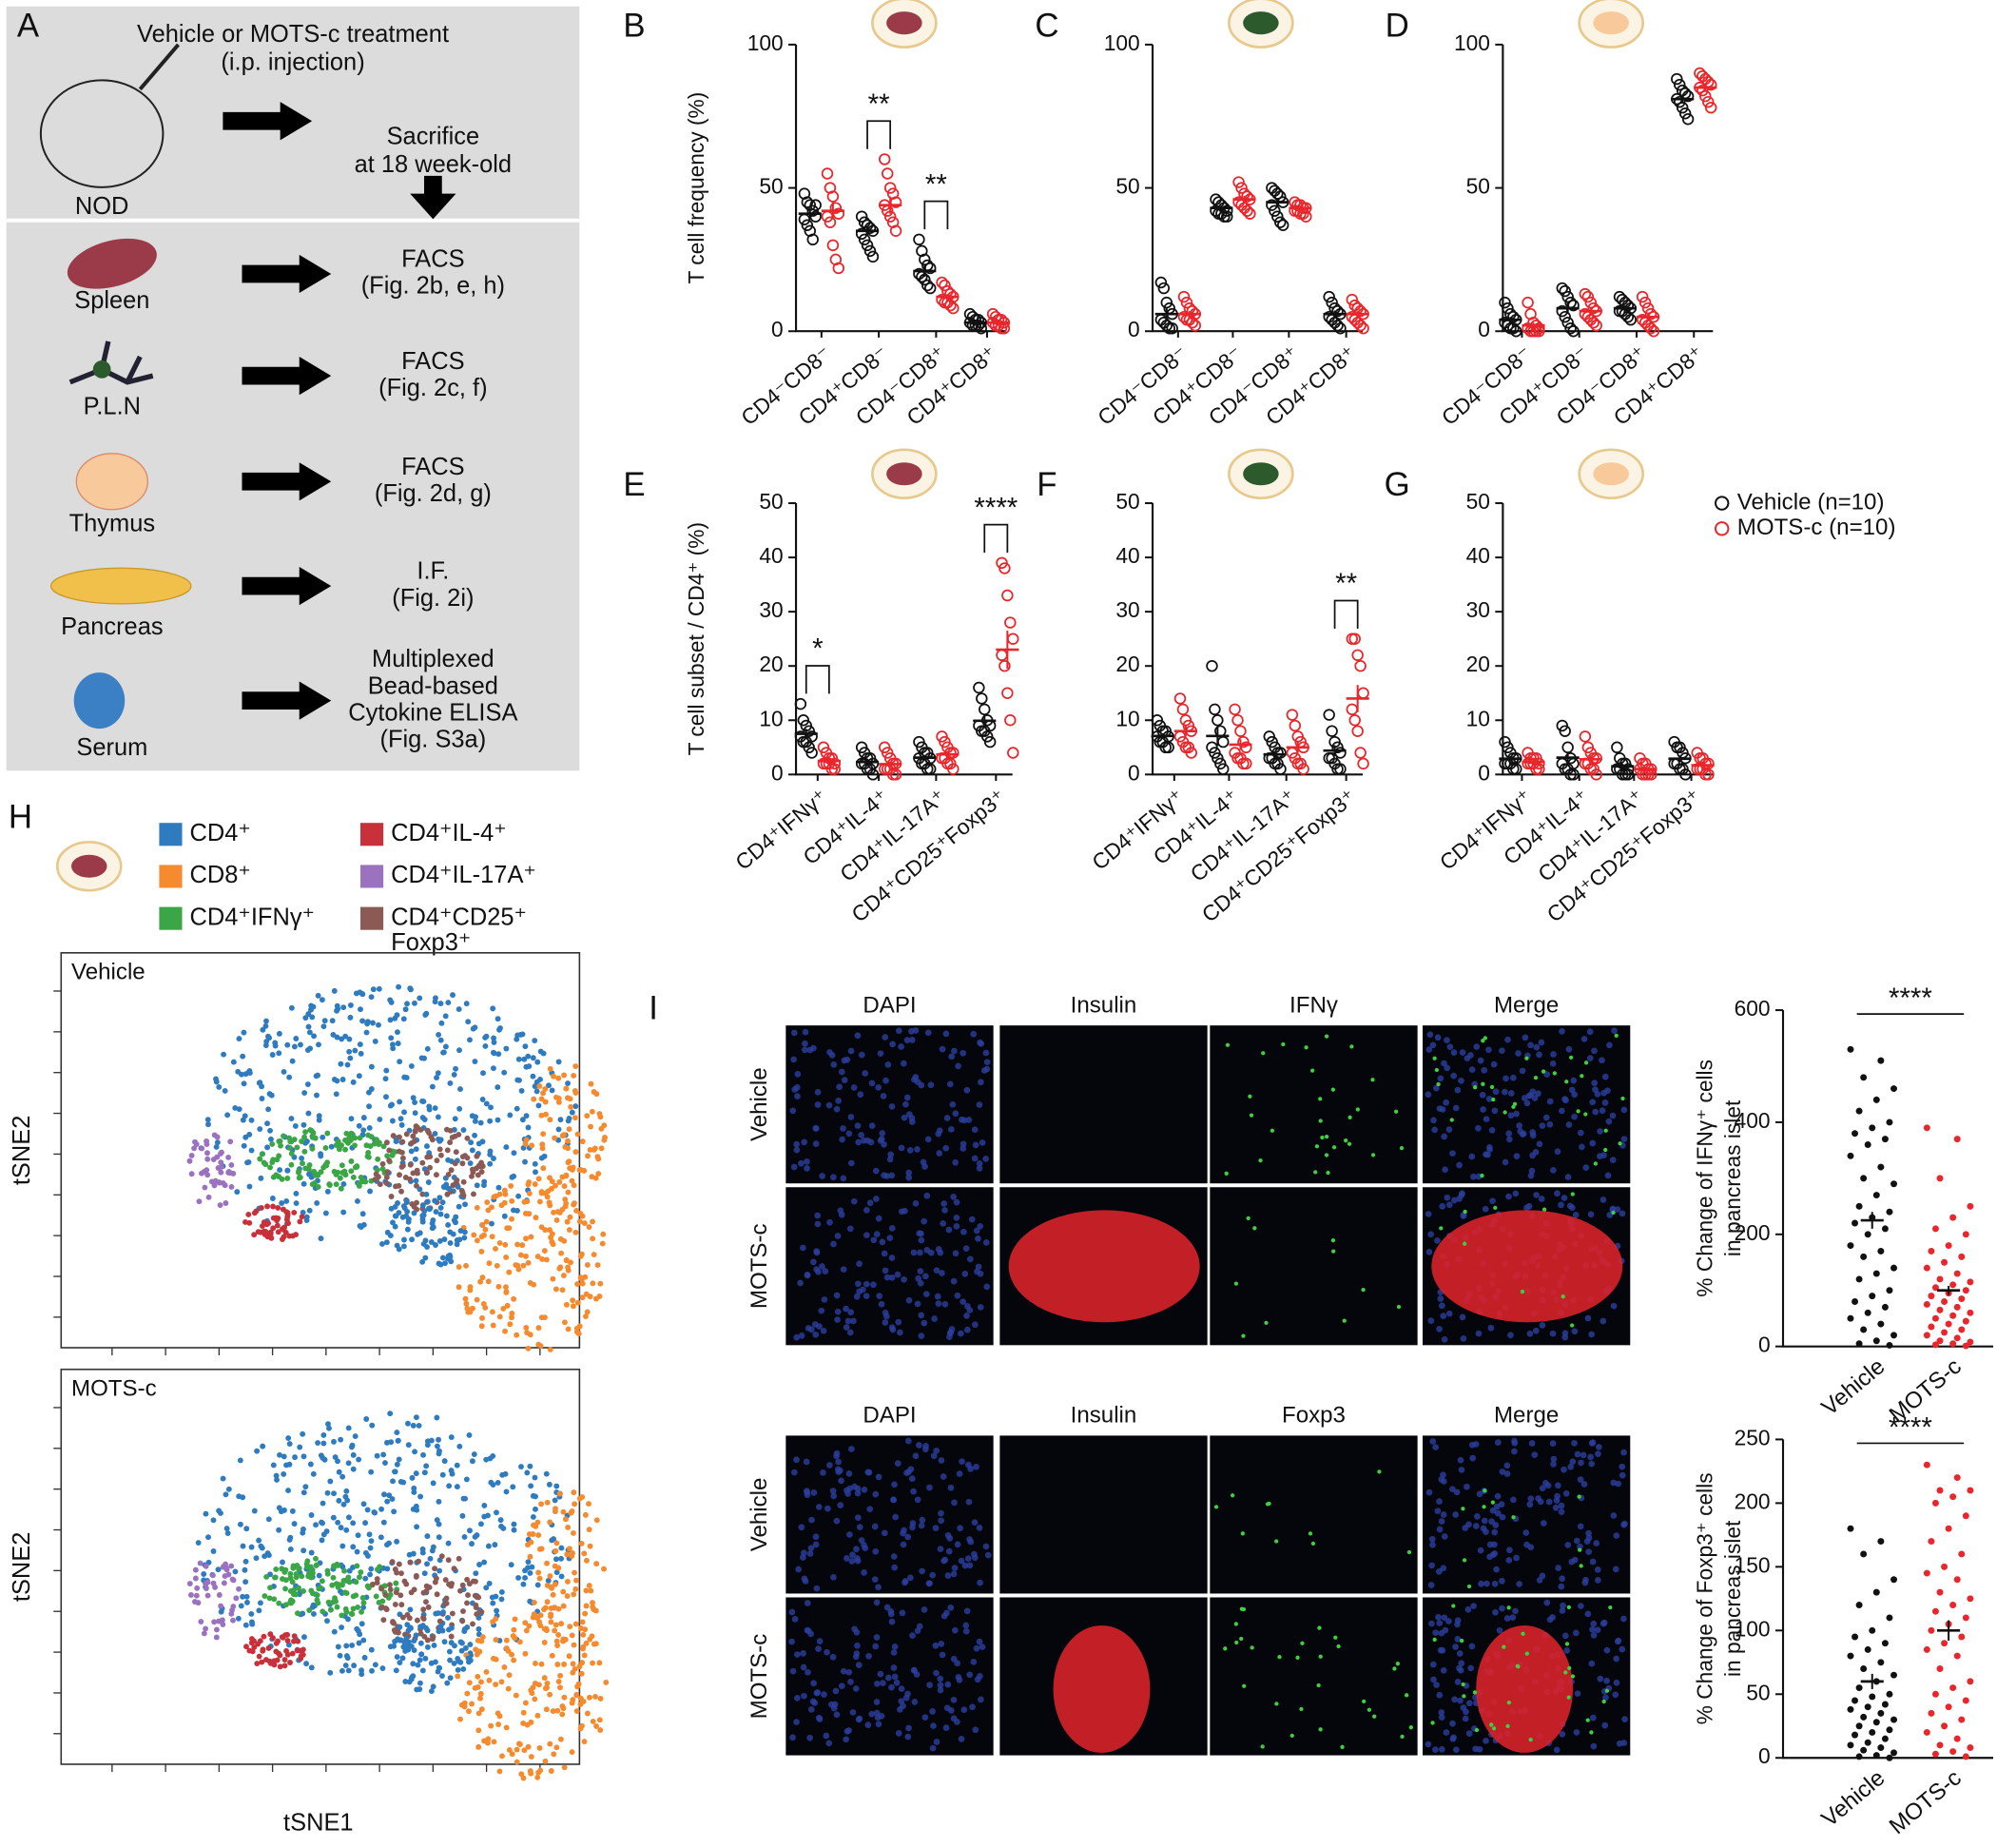 The height and width of the screenshot is (1848, 1997). What do you see at coordinates (1753, 1120) in the screenshot?
I see `y-tick-label: 400` at bounding box center [1753, 1120].